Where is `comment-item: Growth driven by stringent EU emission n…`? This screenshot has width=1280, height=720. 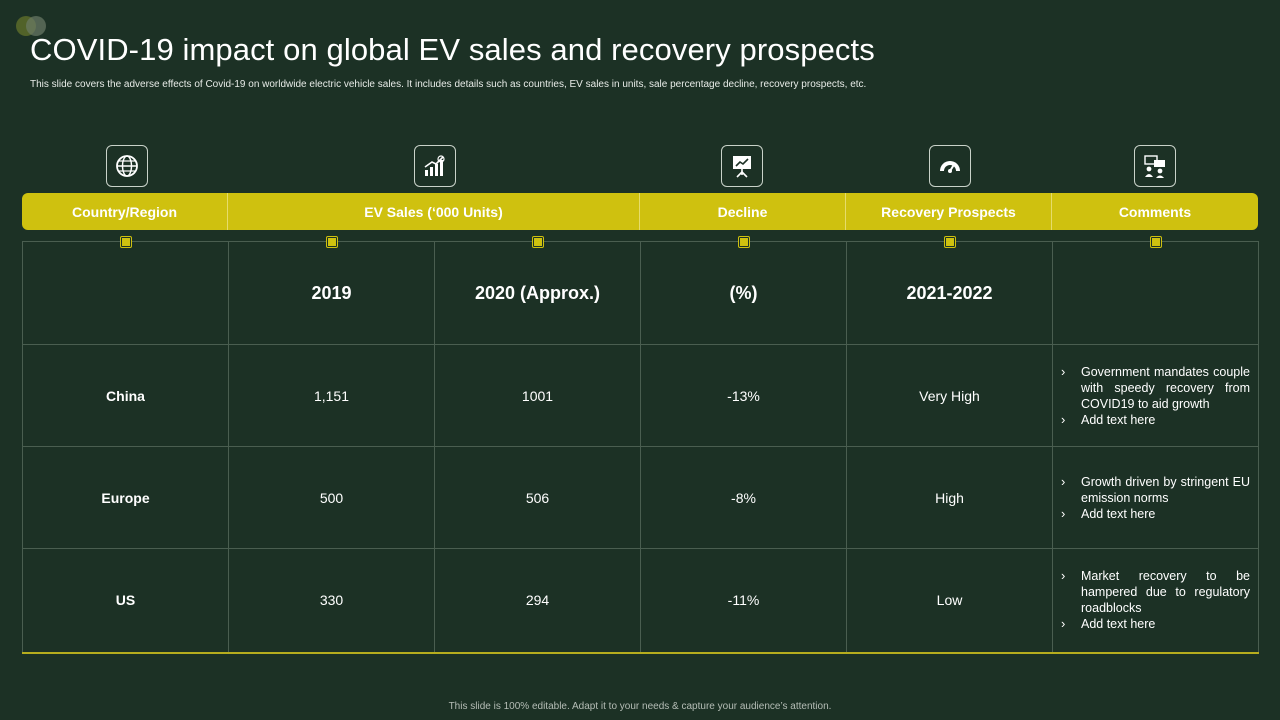 comment-item: Growth driven by stringent EU emission n… is located at coordinates (1155, 490).